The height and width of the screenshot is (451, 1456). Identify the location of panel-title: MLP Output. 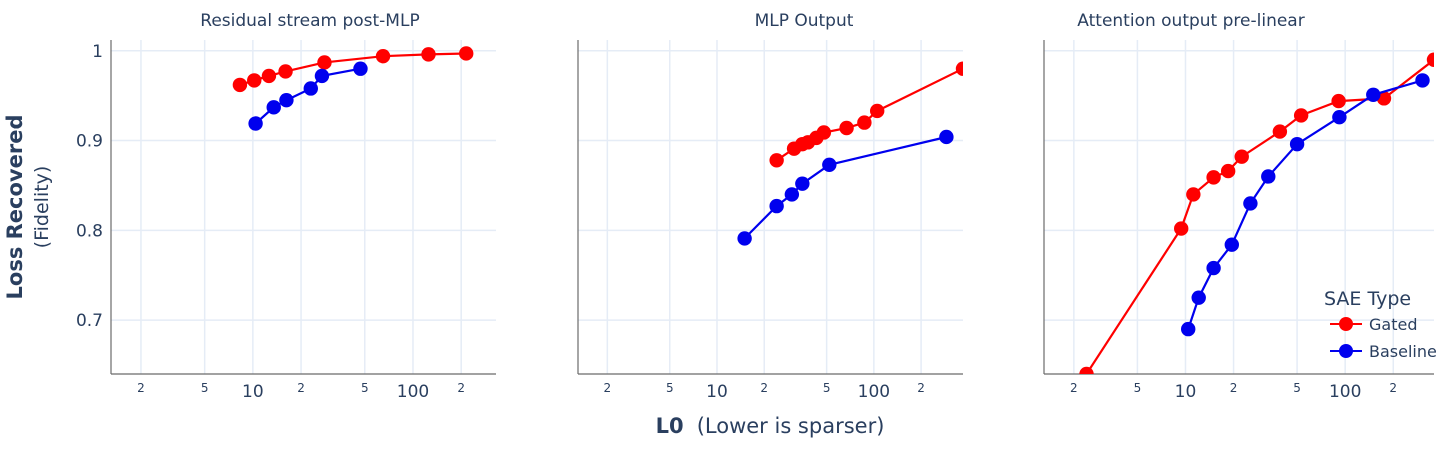
(804, 21).